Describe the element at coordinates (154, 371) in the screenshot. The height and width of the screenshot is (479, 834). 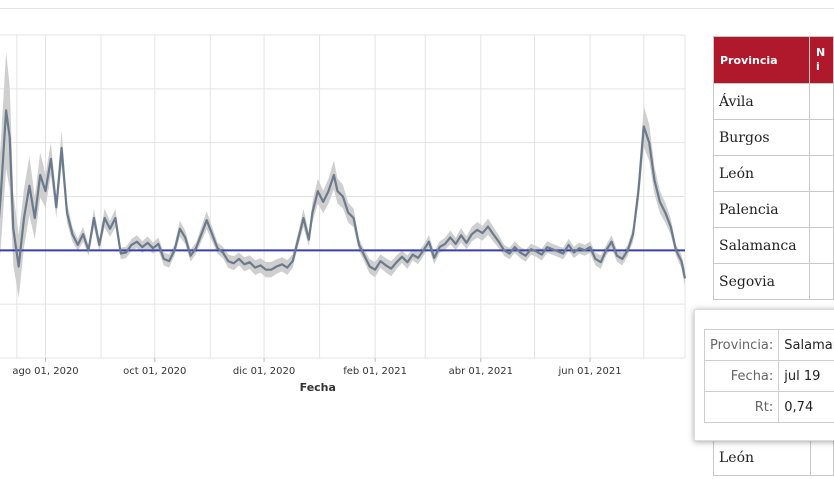
I see `x-tick-label: oct 01, 2020` at that location.